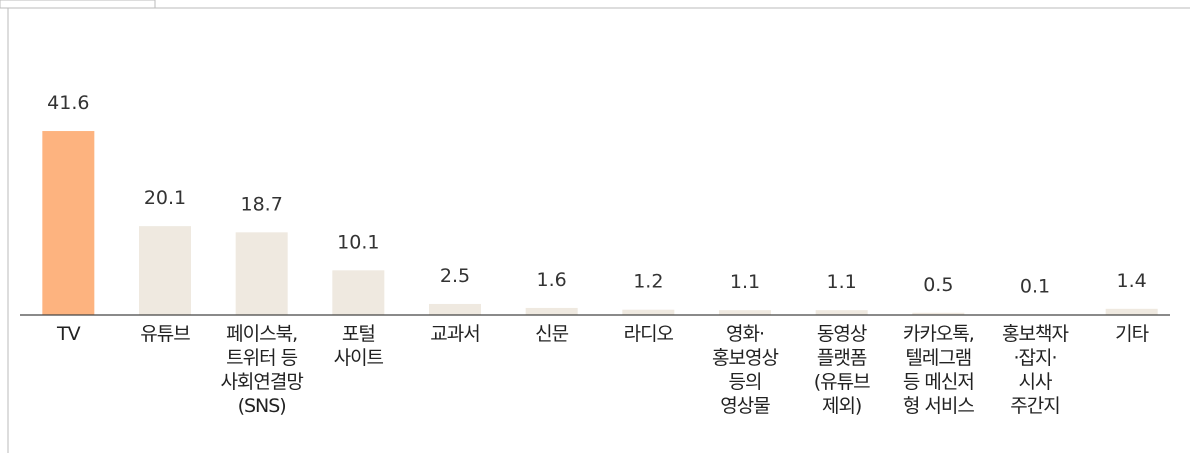 This screenshot has width=1190, height=453. Describe the element at coordinates (938, 285) in the screenshot. I see `value-label: 0.5` at that location.